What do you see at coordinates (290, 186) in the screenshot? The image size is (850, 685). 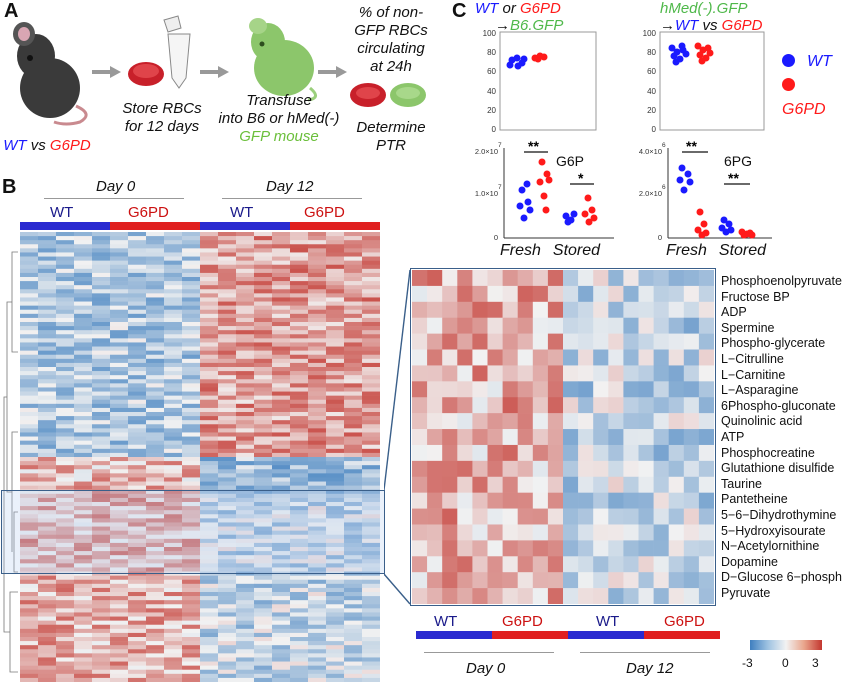 I see `day12-label: Day 12` at bounding box center [290, 186].